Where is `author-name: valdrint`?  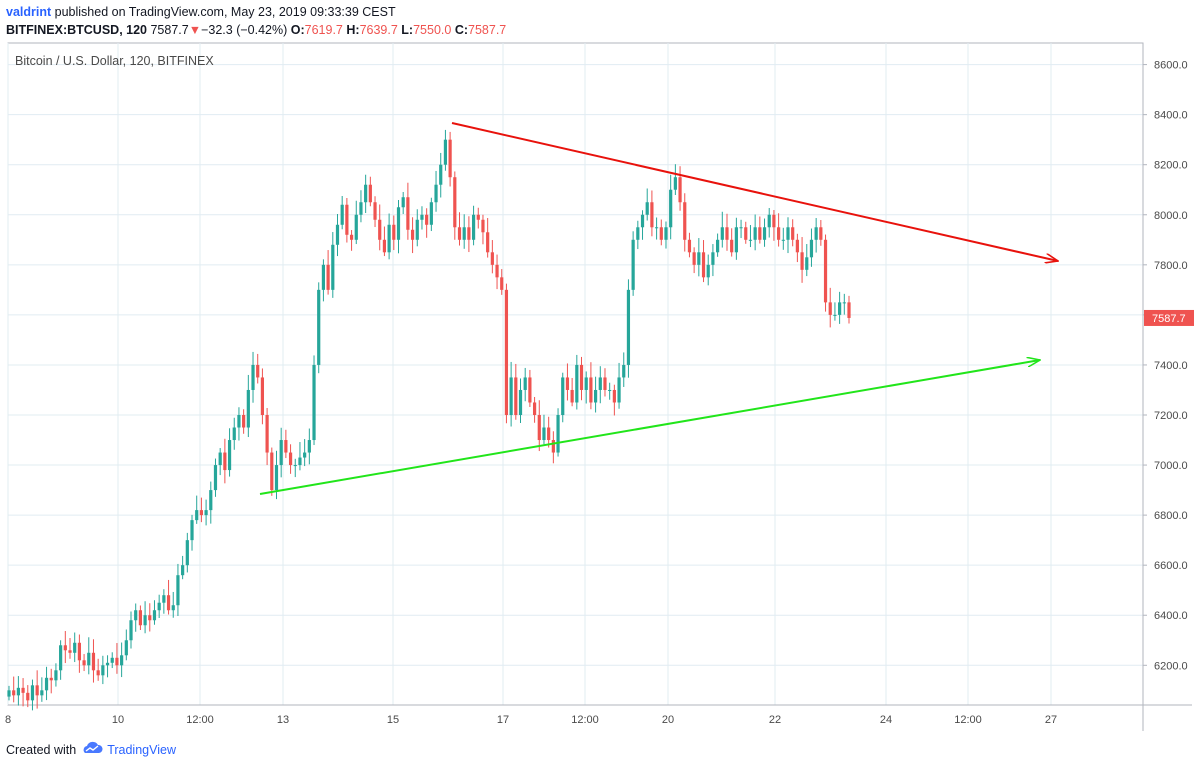 author-name: valdrint is located at coordinates (29, 12).